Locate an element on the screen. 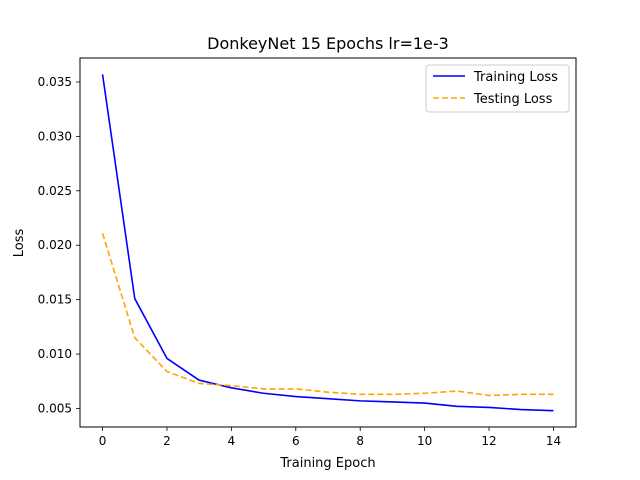 This screenshot has width=640, height=480. x-tick-label: 4 is located at coordinates (232, 441).